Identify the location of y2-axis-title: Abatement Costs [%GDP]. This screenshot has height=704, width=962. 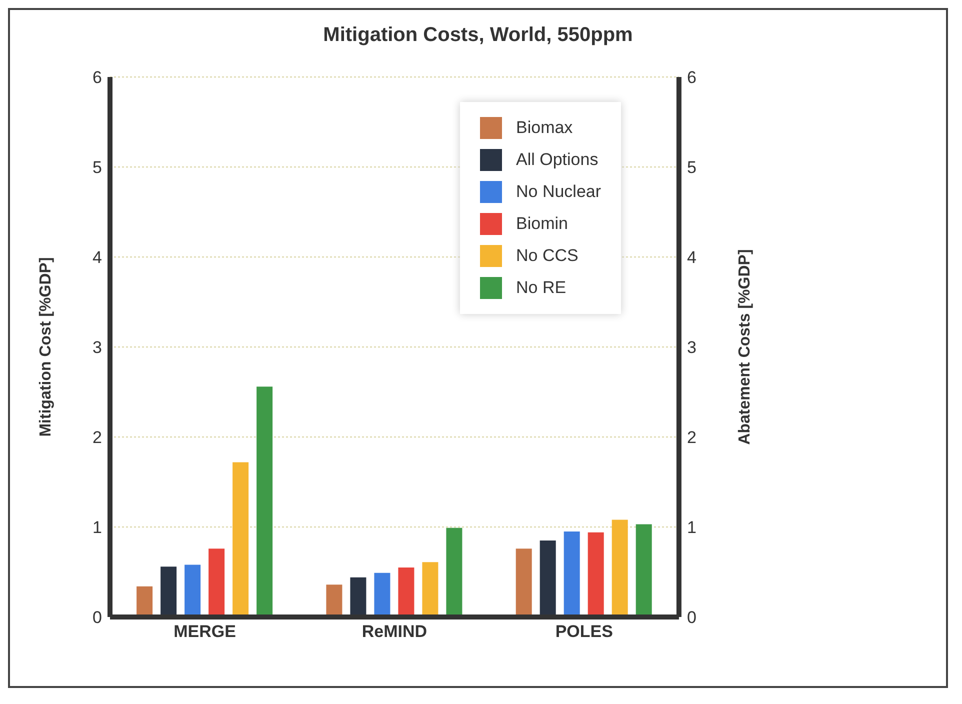
(745, 347).